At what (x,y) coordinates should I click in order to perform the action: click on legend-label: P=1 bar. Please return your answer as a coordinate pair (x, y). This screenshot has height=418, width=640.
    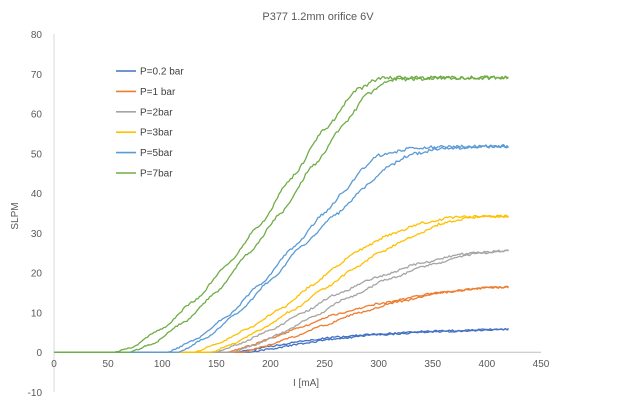
    Looking at the image, I should click on (158, 92).